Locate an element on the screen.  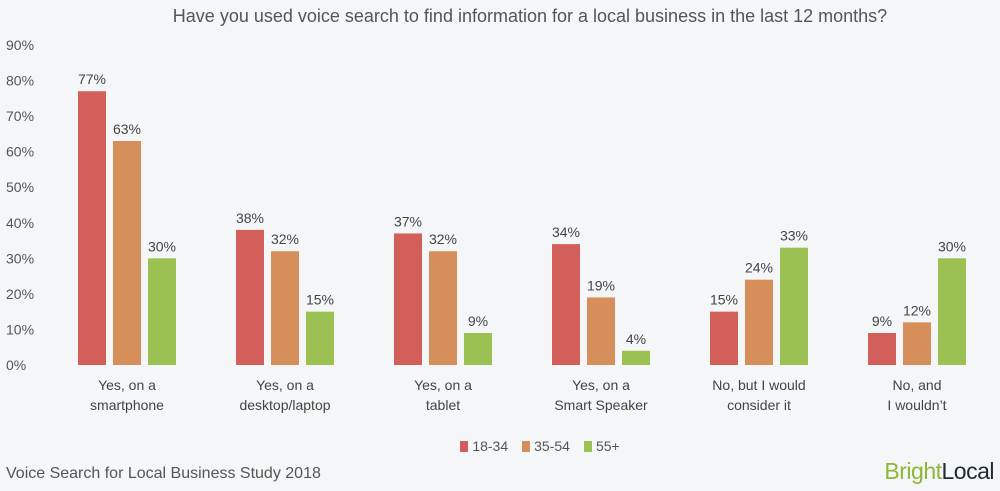
legend-item: 18-34 is located at coordinates (484, 446).